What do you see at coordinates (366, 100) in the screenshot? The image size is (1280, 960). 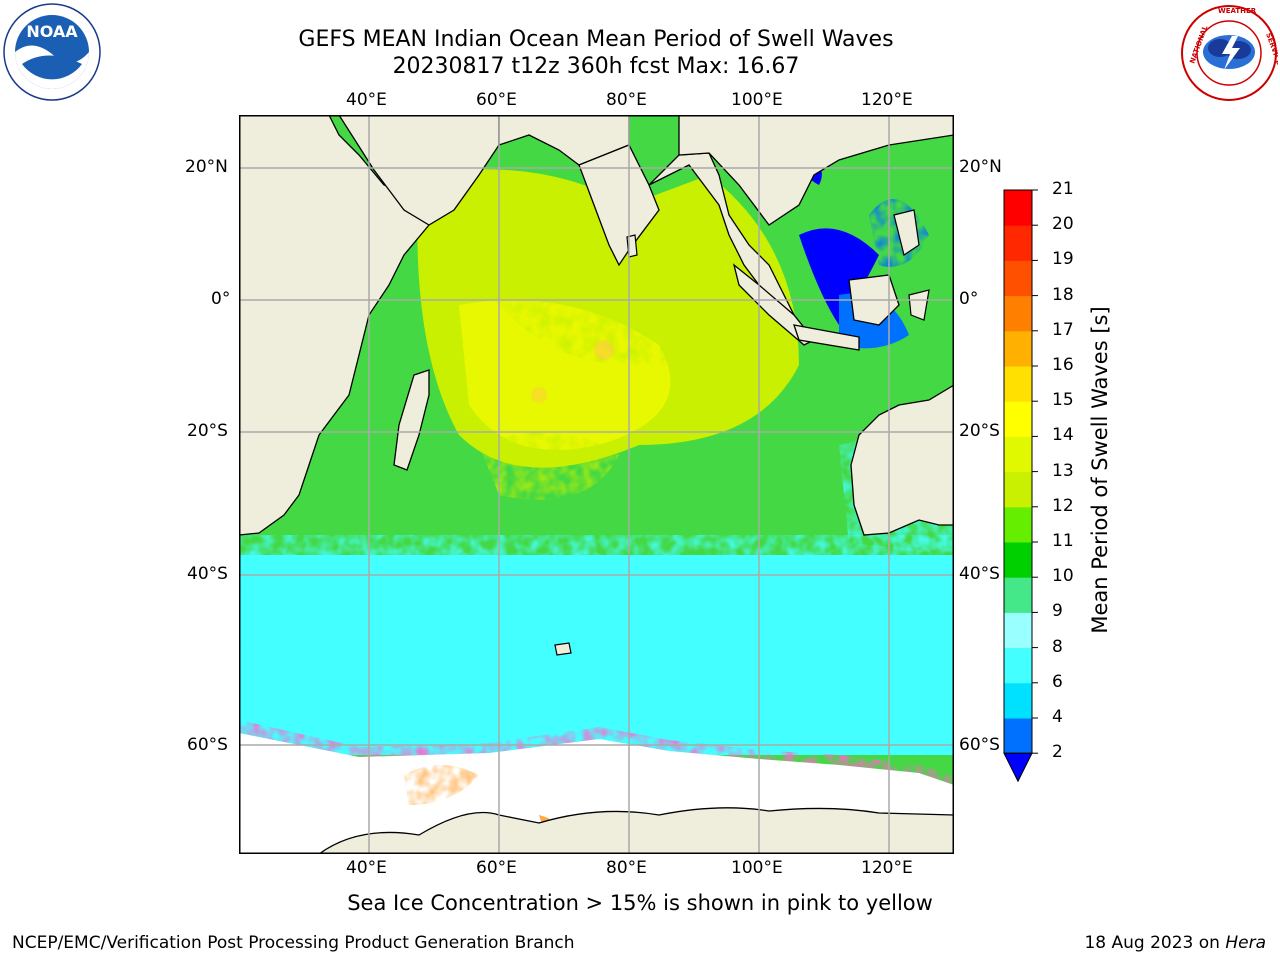 I see `lon-tick-top: 40°E` at bounding box center [366, 100].